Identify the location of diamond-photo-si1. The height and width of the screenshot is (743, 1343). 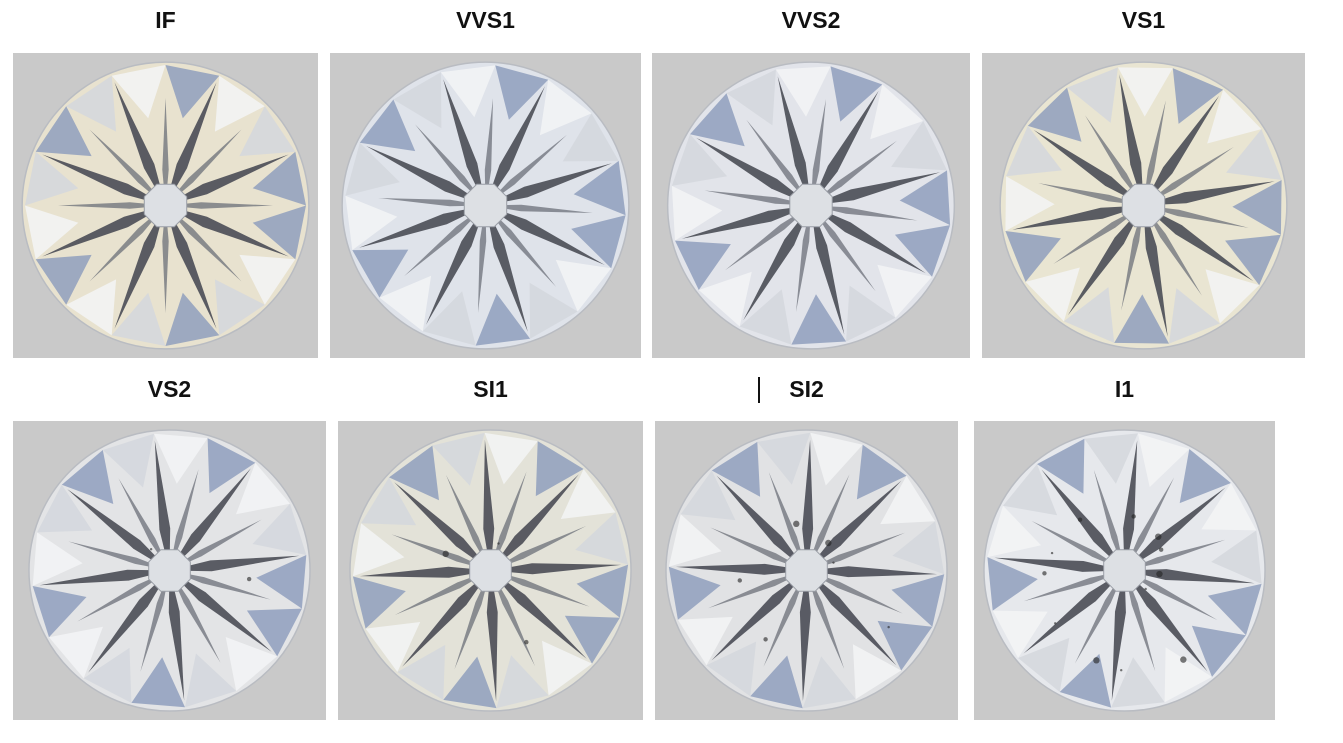
(490, 570).